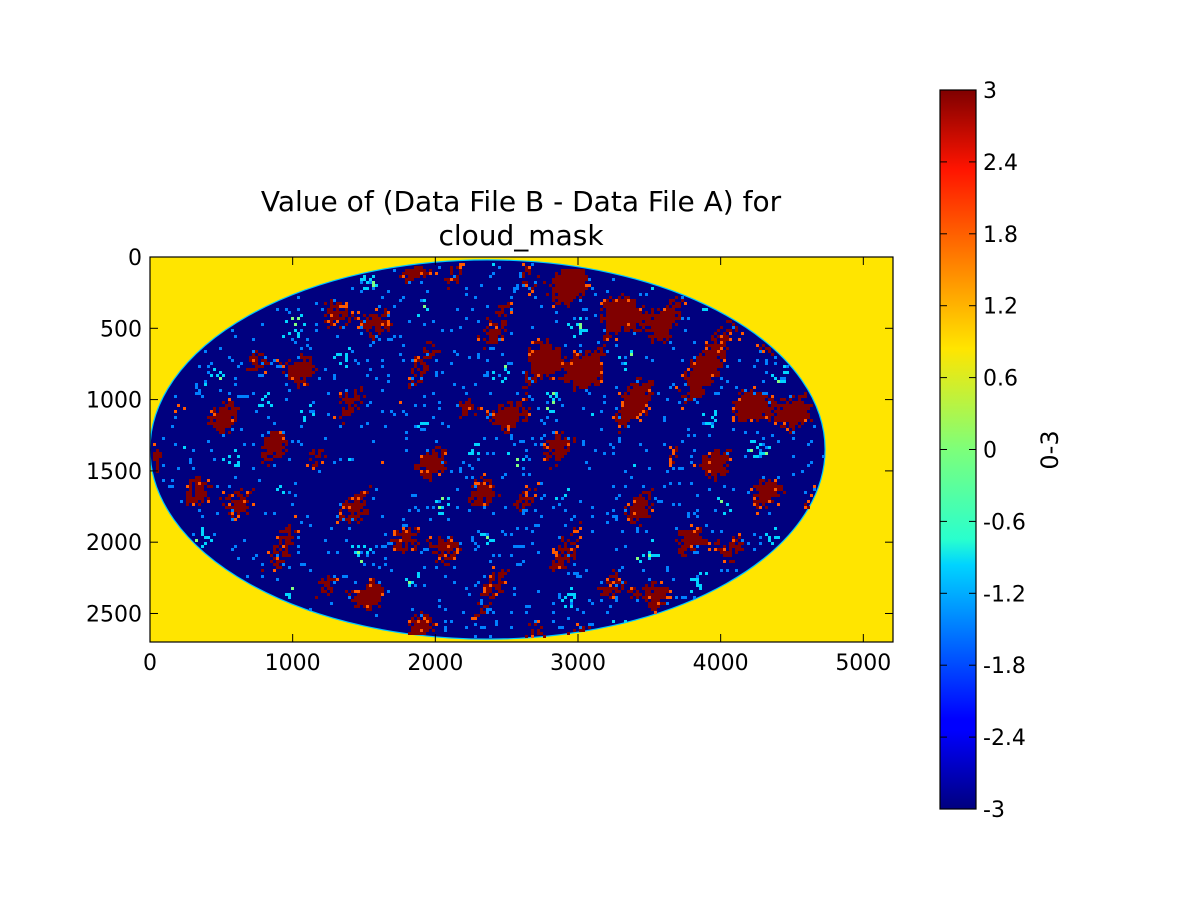 Image resolution: width=1200 pixels, height=900 pixels. Describe the element at coordinates (150, 663) in the screenshot. I see `x-tick-label: 0` at that location.